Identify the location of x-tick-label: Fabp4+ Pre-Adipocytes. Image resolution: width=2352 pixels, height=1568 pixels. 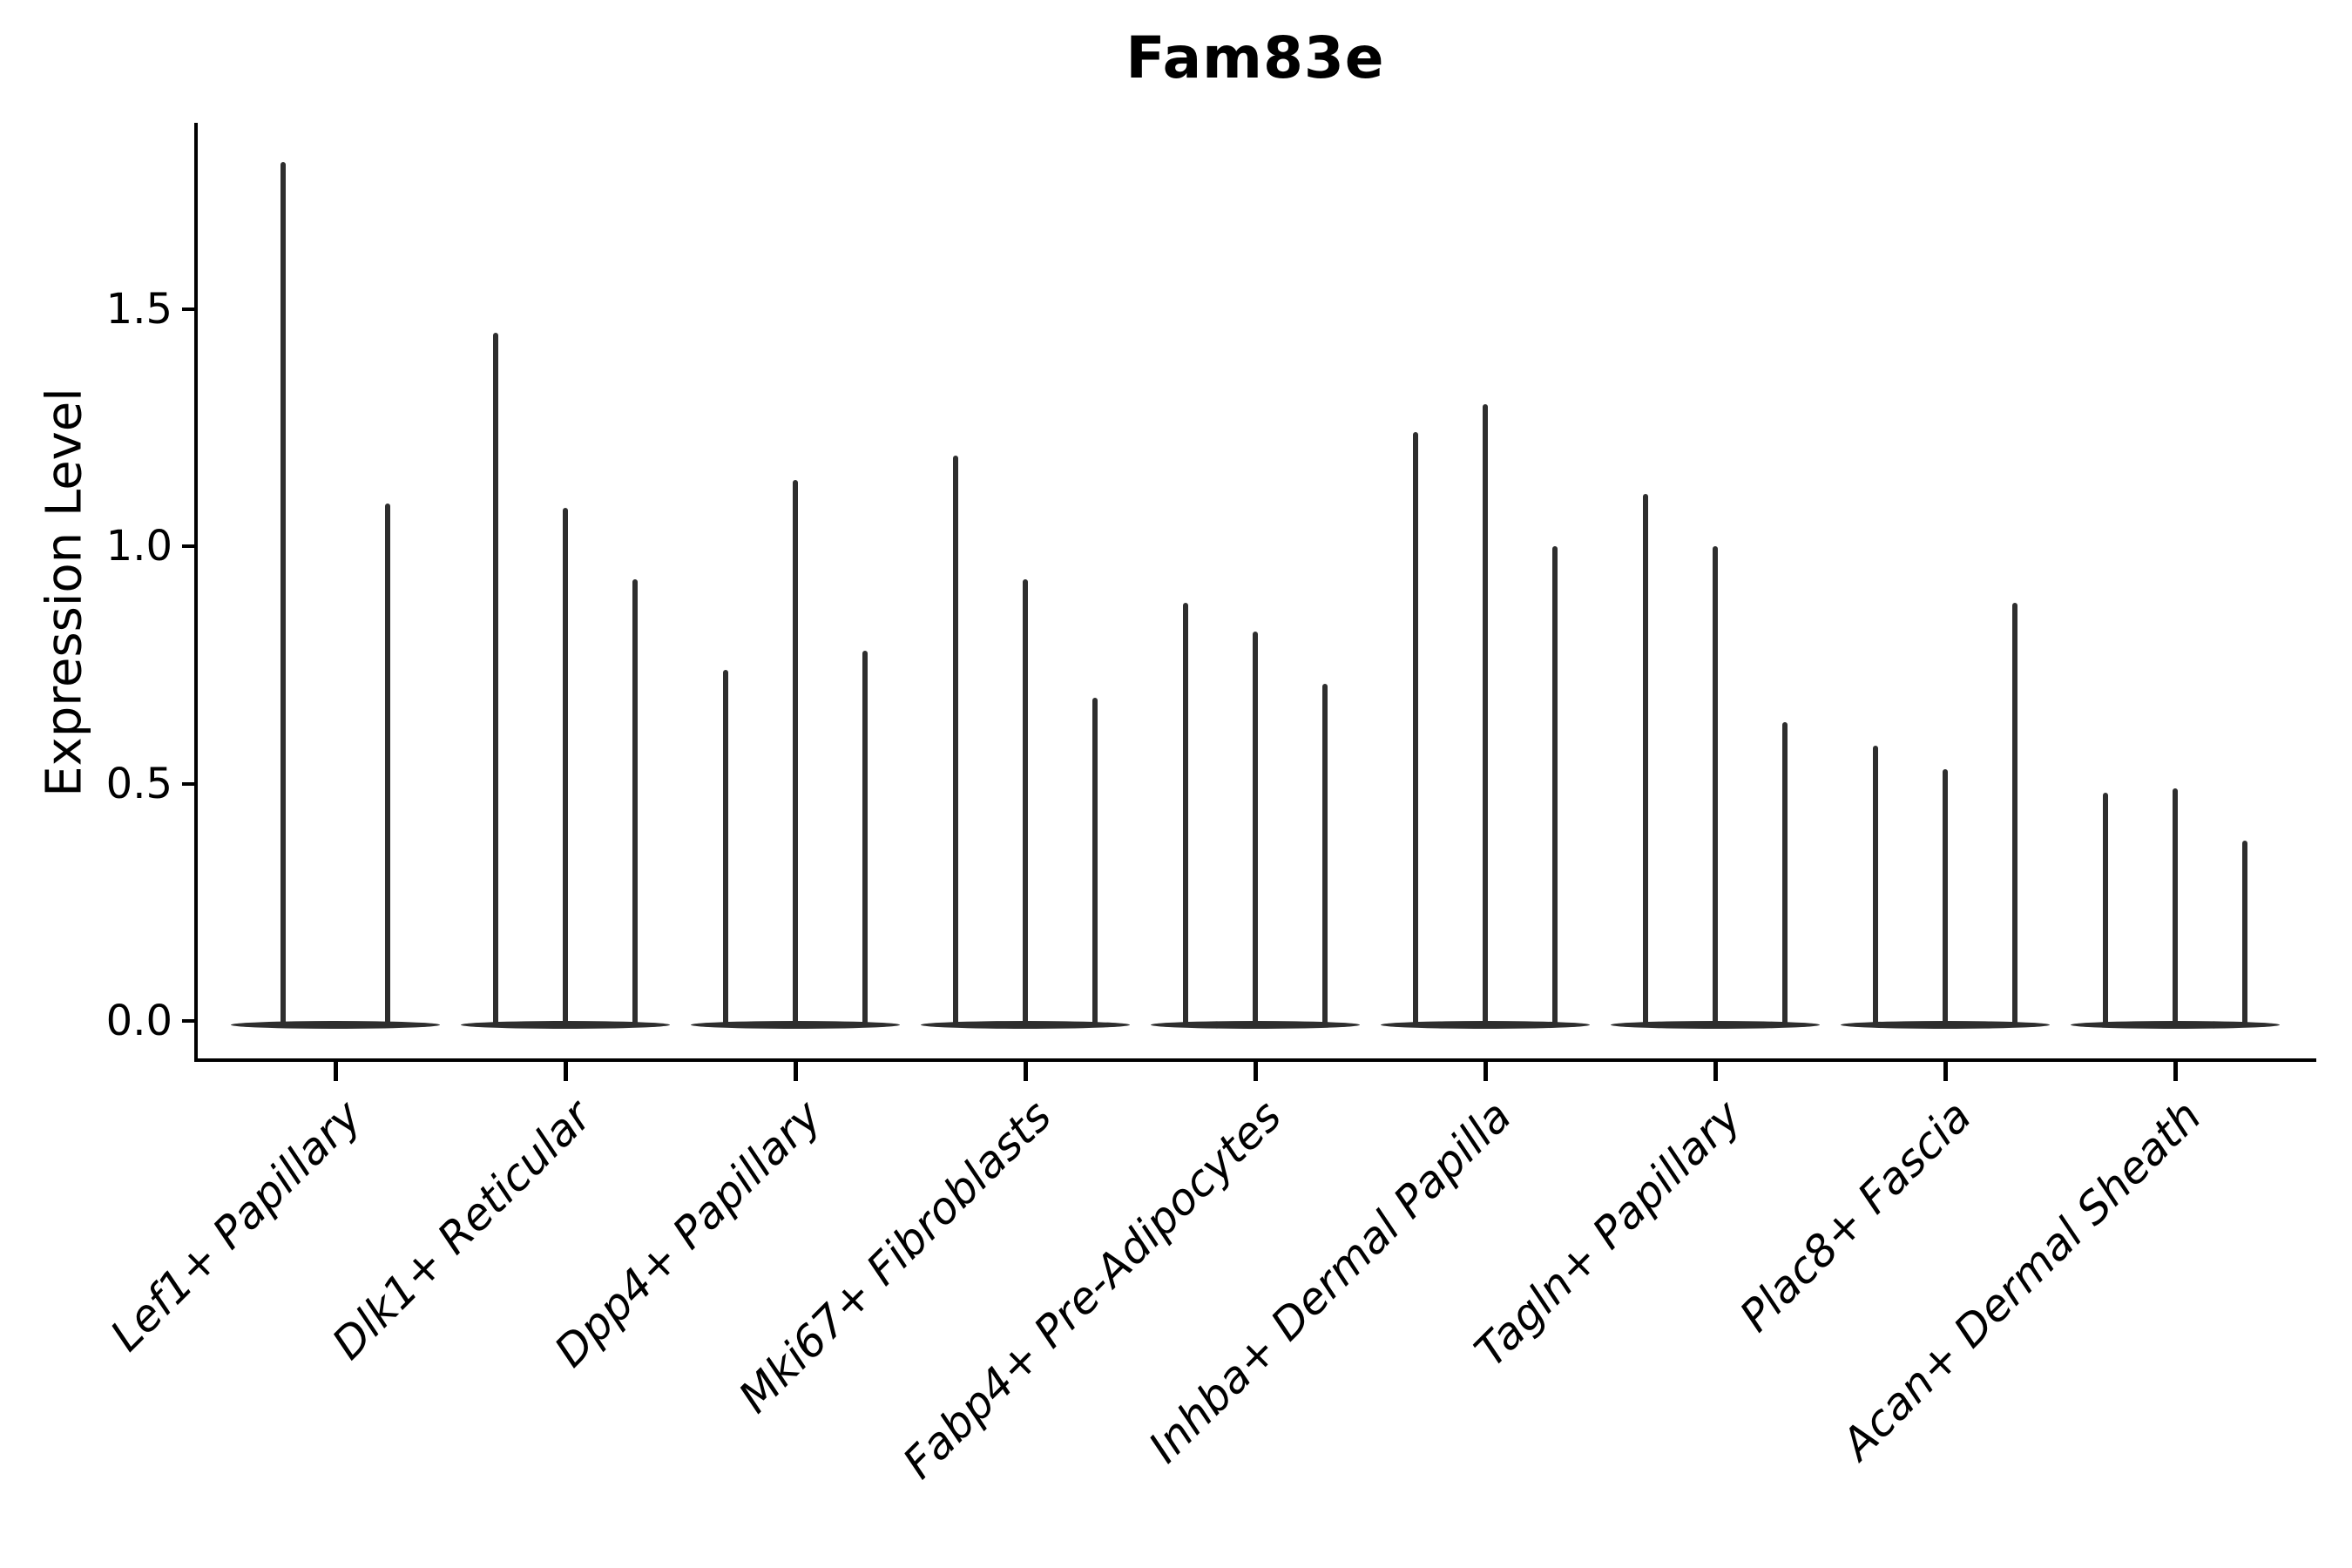
(1093, 1290).